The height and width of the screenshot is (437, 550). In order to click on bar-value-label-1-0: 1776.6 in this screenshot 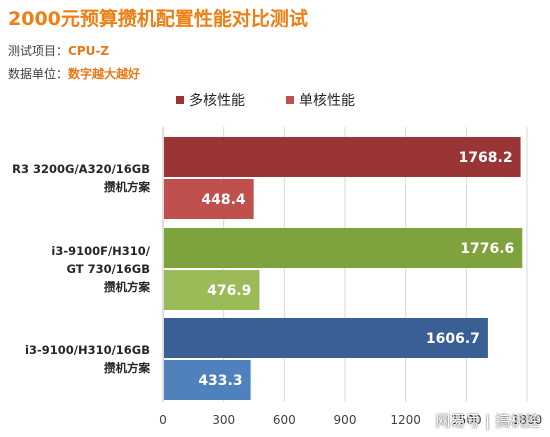, I will do `click(487, 249)`.